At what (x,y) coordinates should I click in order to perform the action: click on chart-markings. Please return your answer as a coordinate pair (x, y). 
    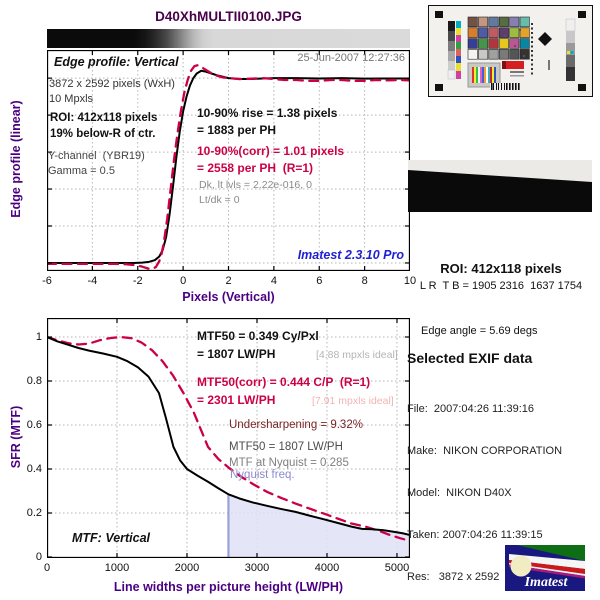
    Looking at the image, I should click on (524, 51).